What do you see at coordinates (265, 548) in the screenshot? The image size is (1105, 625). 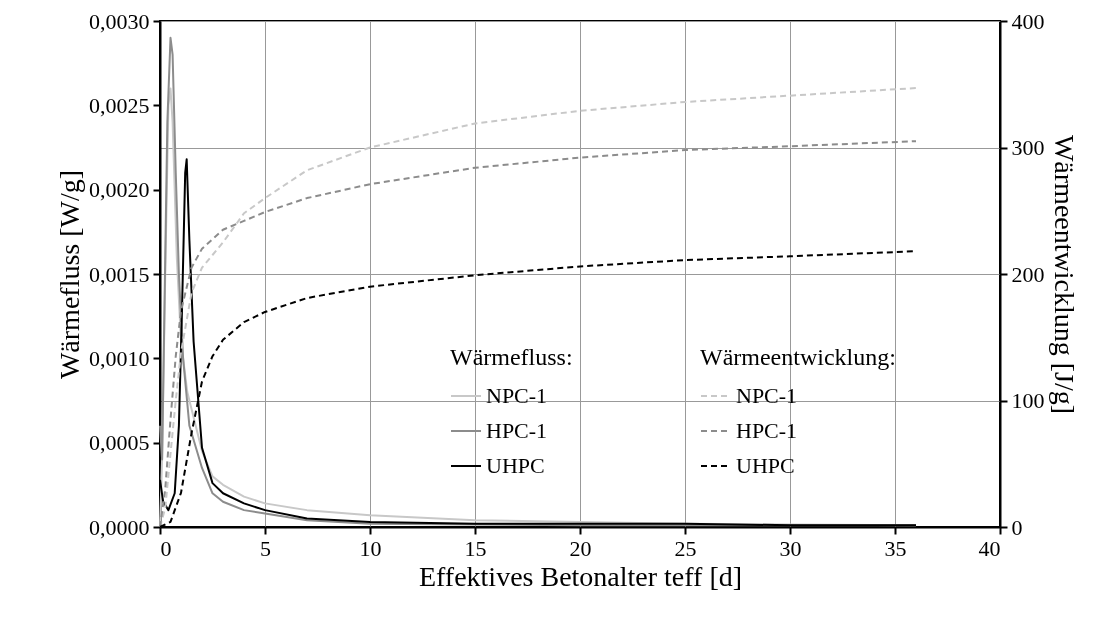 I see `x-tick-label: 5` at bounding box center [265, 548].